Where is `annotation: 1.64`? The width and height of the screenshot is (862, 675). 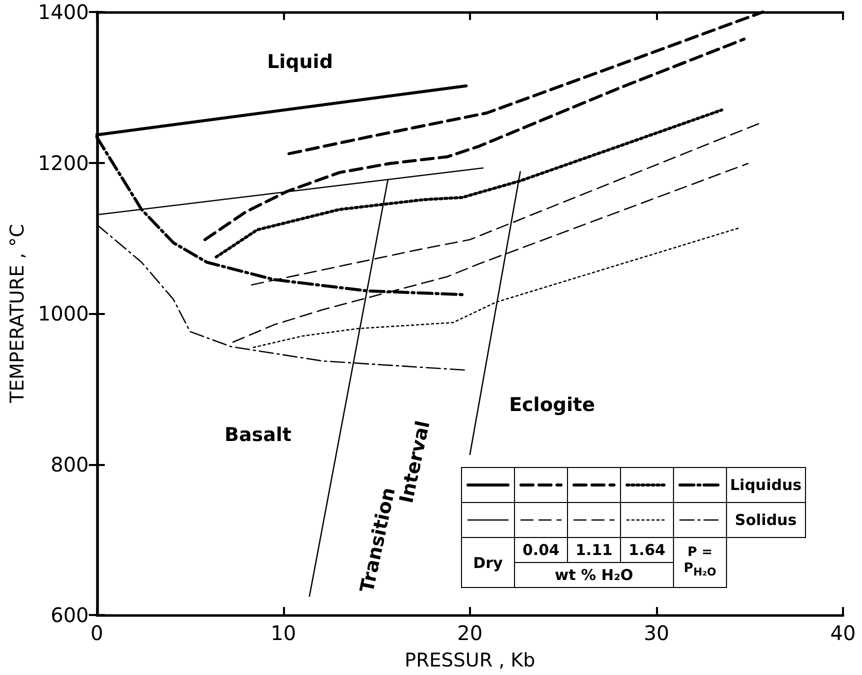
annotation: 1.64 is located at coordinates (647, 550).